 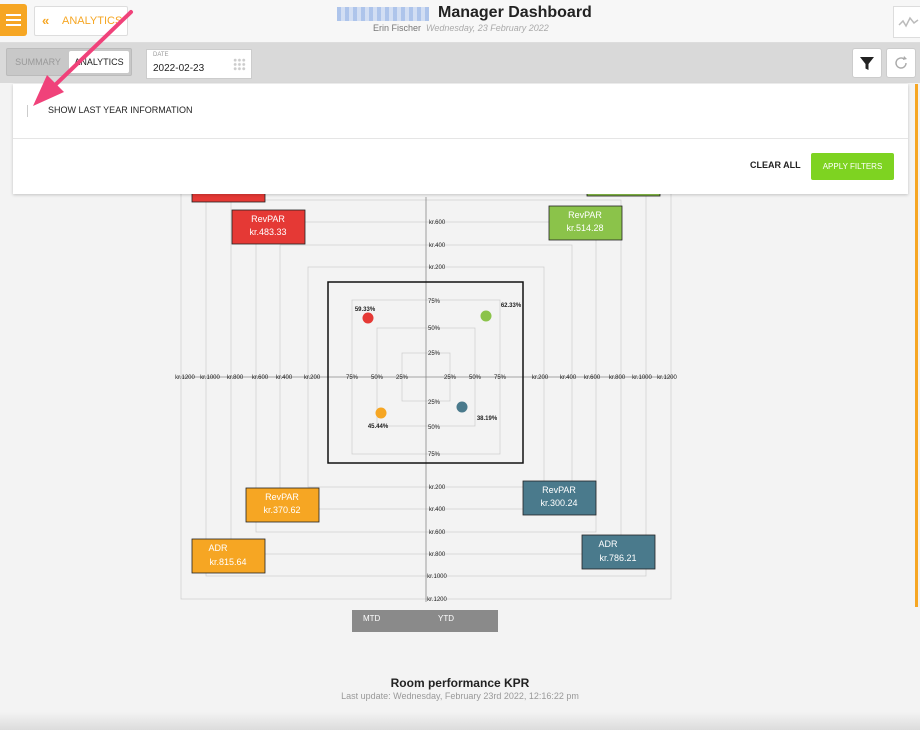 What do you see at coordinates (617, 558) in the screenshot?
I see `adr-value: kr.786.21` at bounding box center [617, 558].